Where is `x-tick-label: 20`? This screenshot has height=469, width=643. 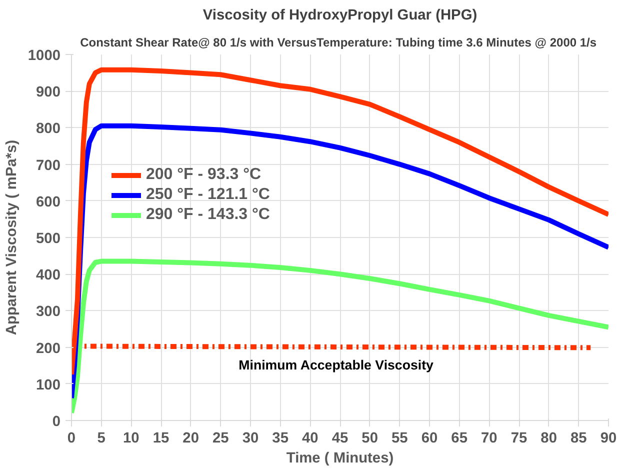
x-tick-label: 20 is located at coordinates (190, 438).